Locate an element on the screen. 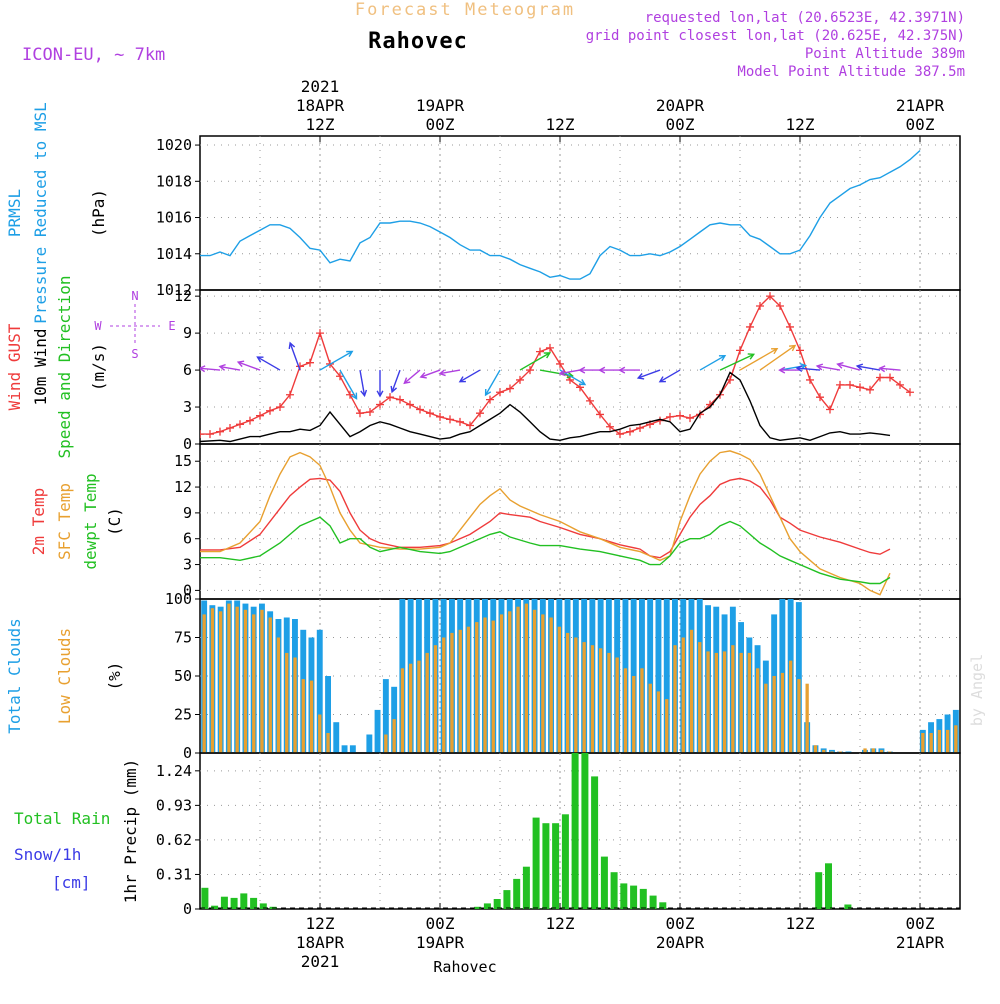 Image resolution: width=1000 pixels, height=1004 pixels. panel-label: (hPa) is located at coordinates (98, 213).